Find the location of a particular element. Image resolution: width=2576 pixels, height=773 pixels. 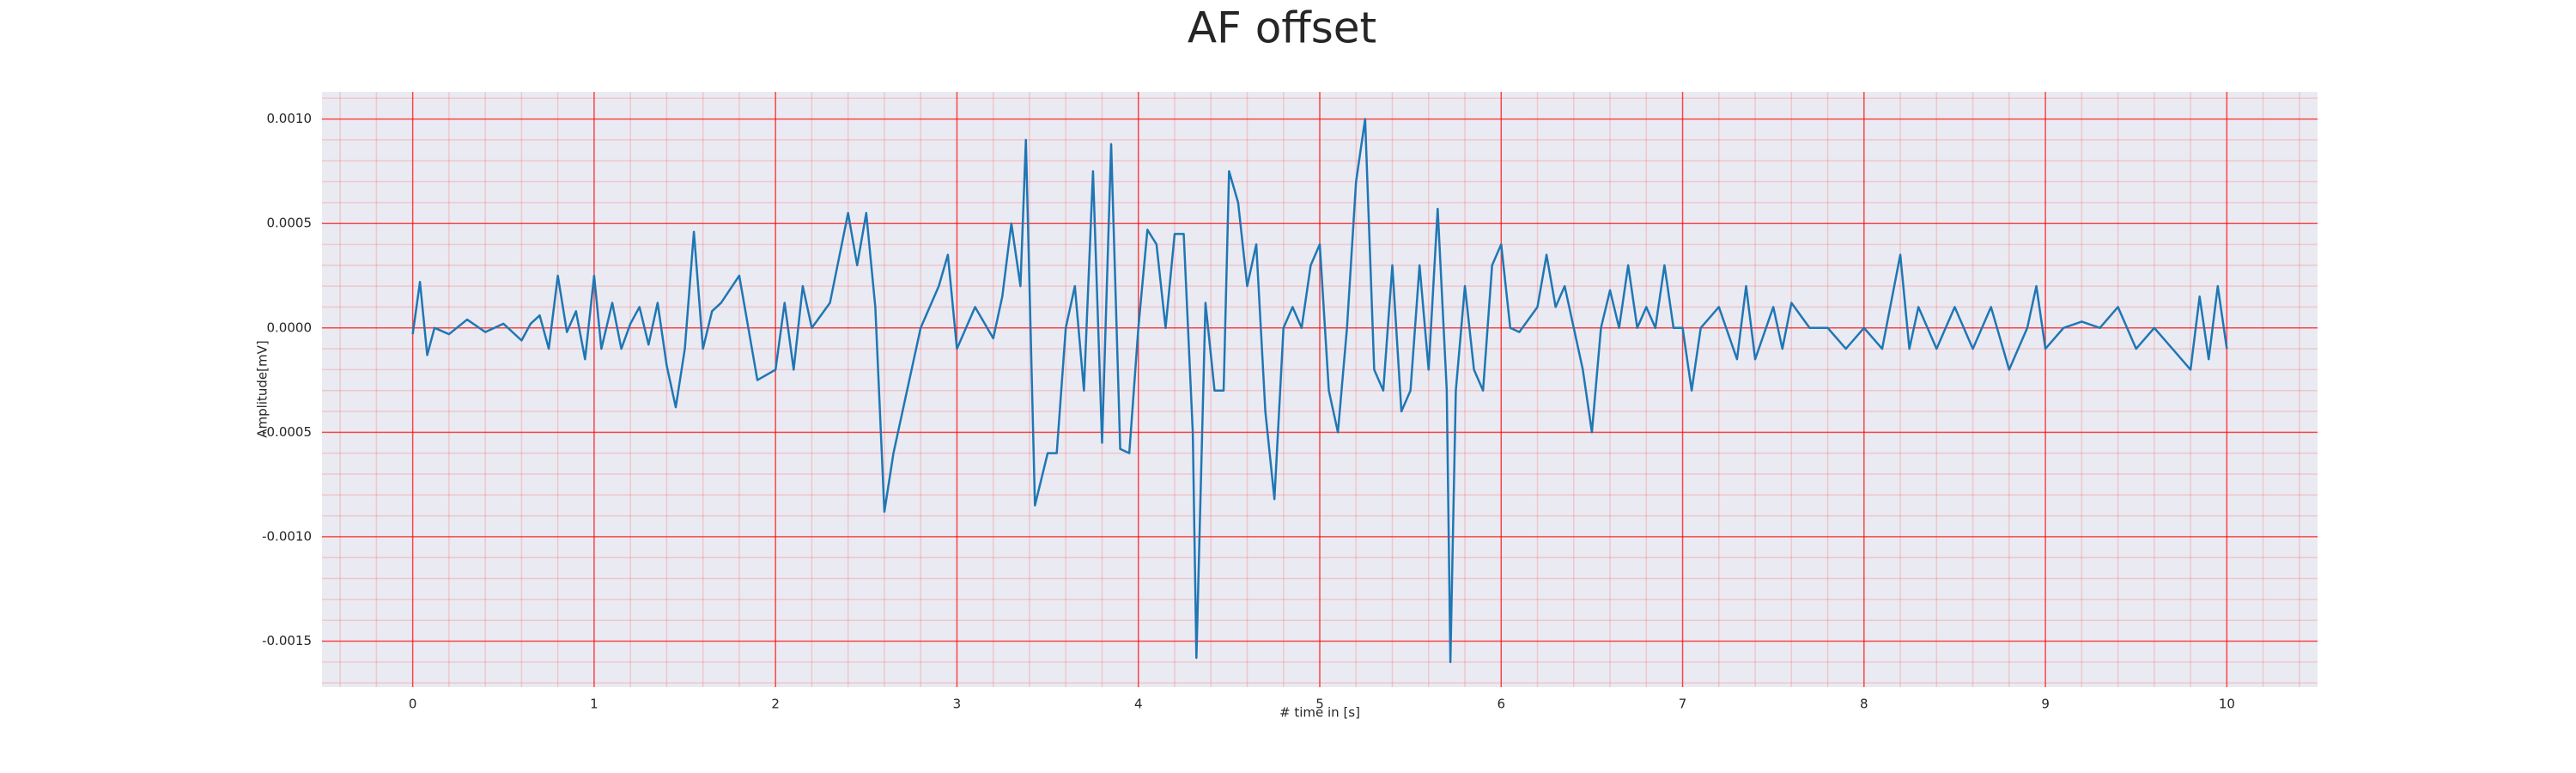

x-tick-label: 7 is located at coordinates (1683, 704).